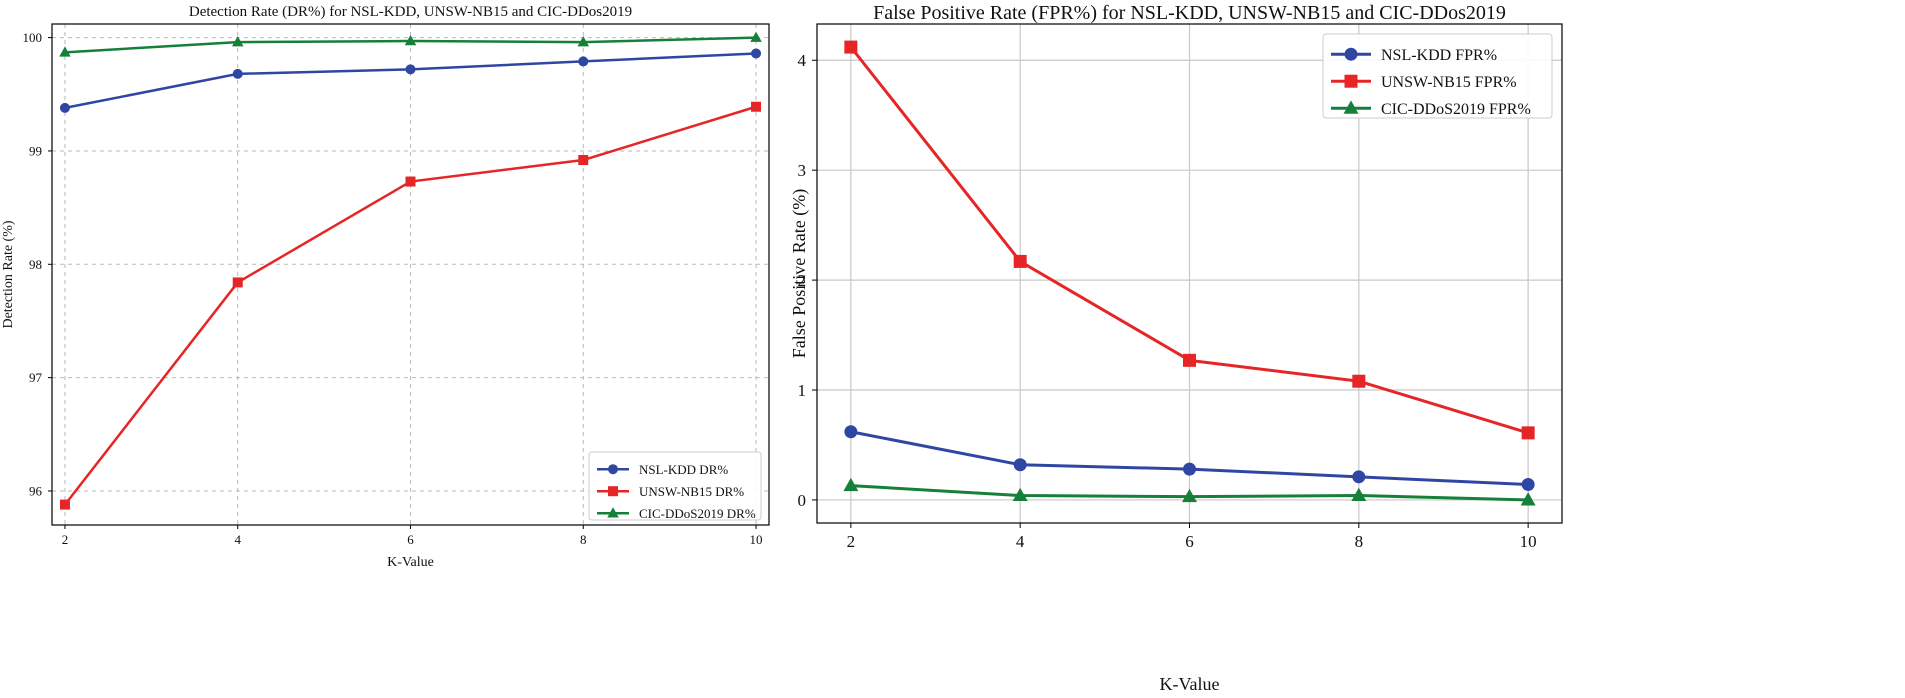 The image size is (1905, 698). Describe the element at coordinates (36, 491) in the screenshot. I see `y-tick-label: 96` at that location.